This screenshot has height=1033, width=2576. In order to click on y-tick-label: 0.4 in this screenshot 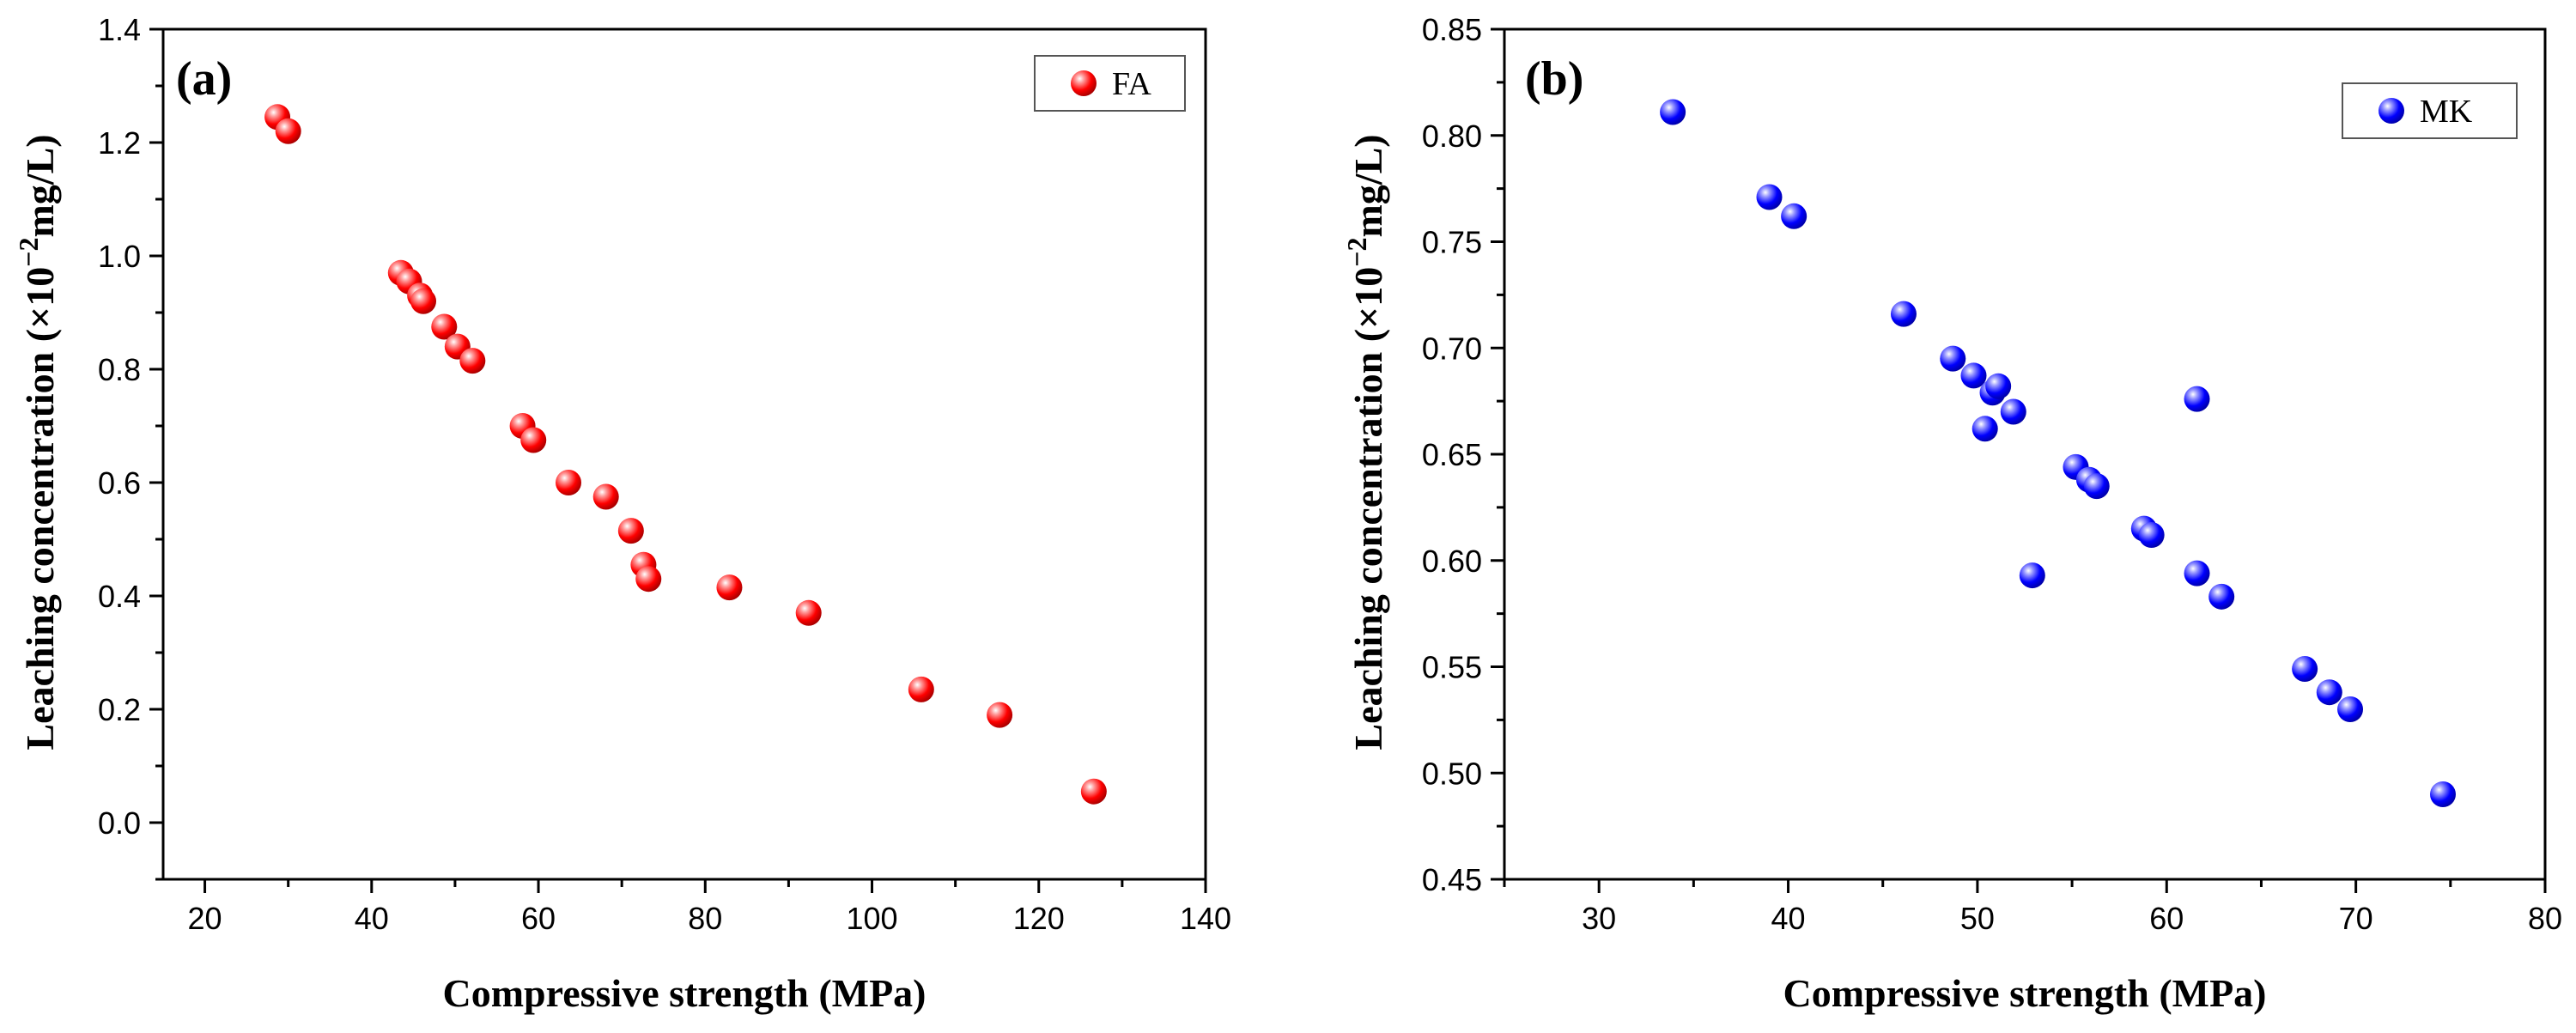, I will do `click(119, 596)`.